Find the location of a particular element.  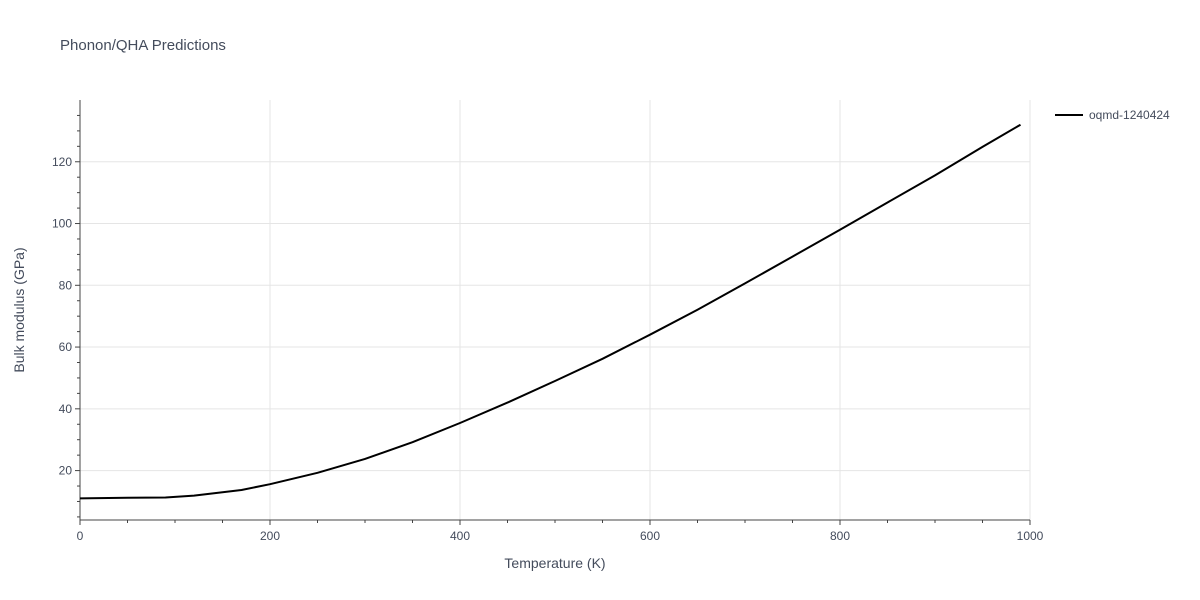

y-tick-label: 80 is located at coordinates (66, 285).